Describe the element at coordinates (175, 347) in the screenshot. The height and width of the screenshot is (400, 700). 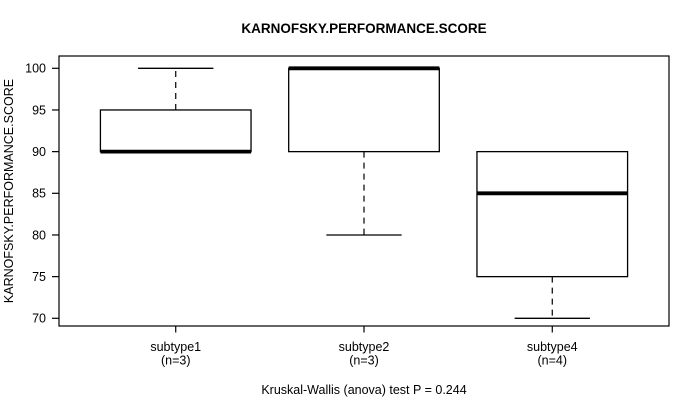
I see `x-tick-label: subtype1` at that location.